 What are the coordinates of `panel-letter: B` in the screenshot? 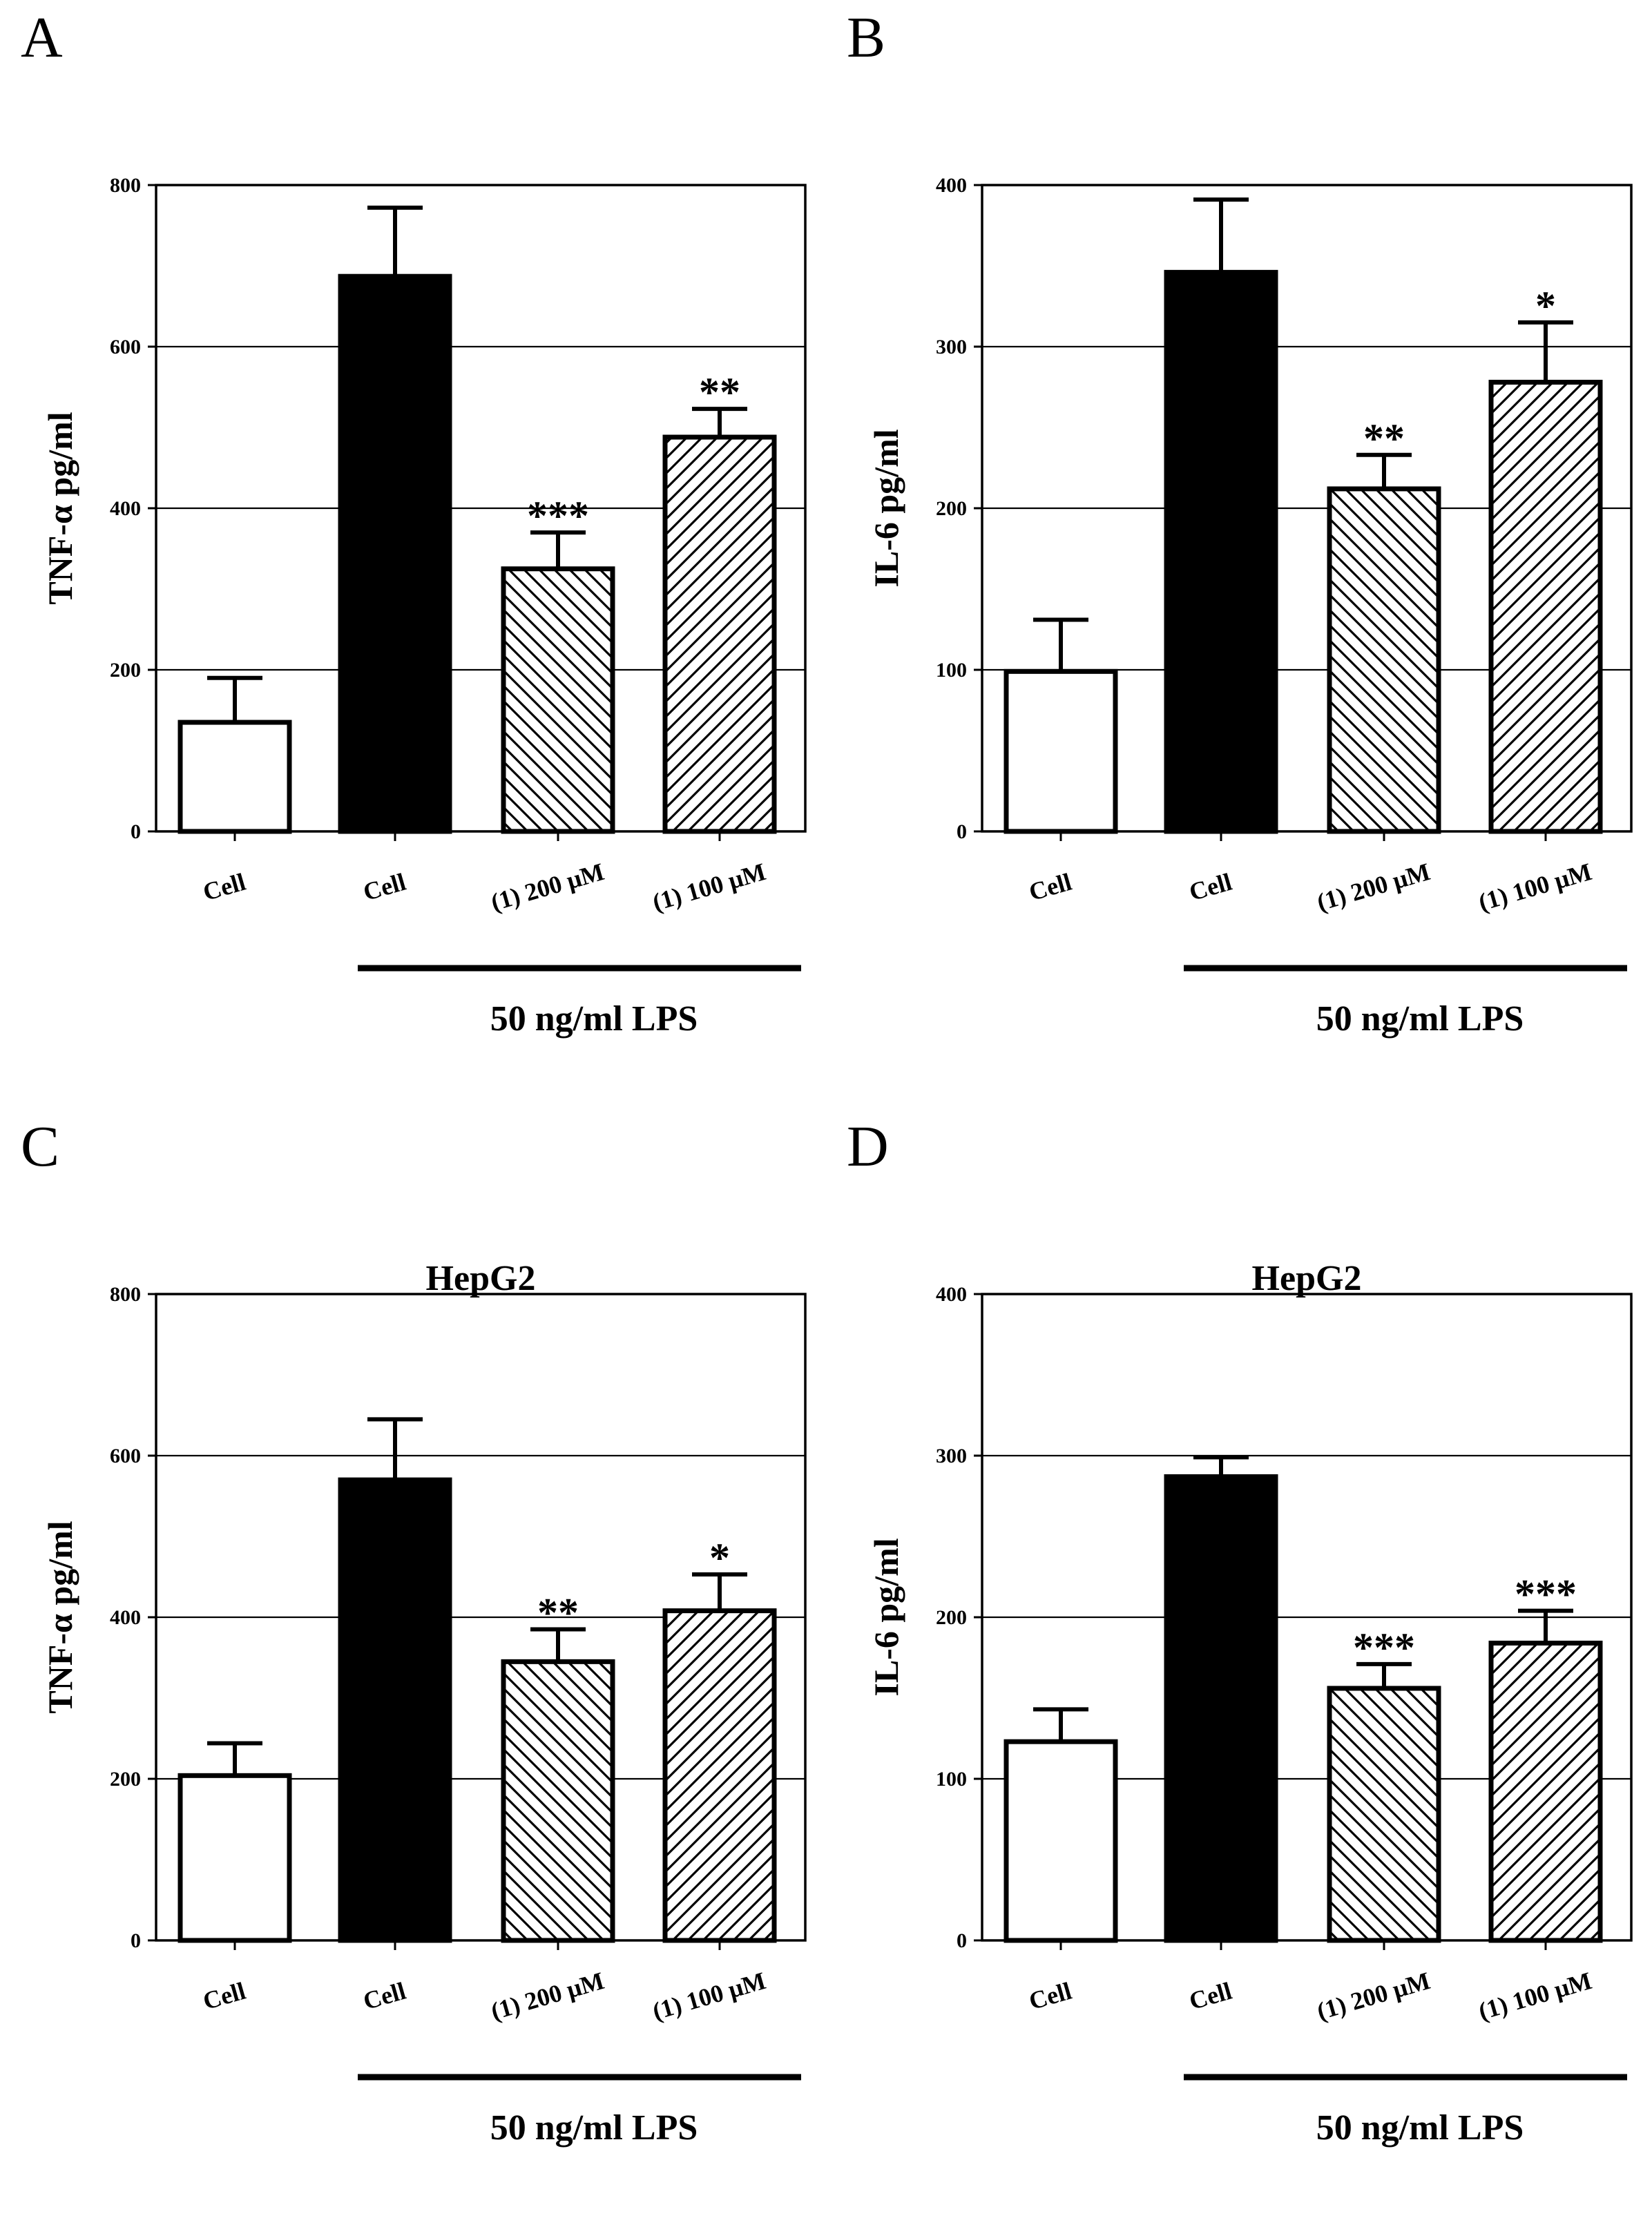 It's located at (866, 38).